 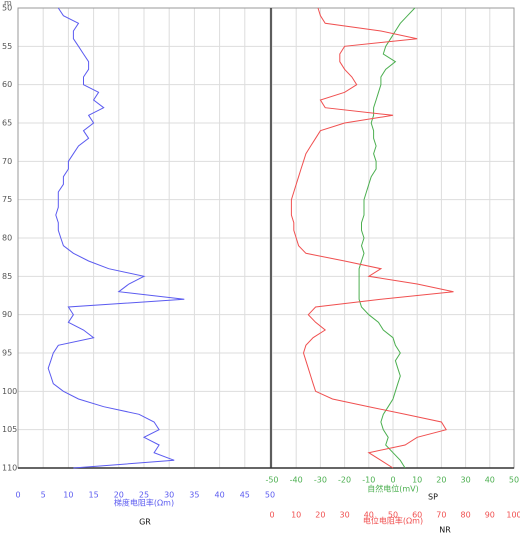 I want to click on x-tick-label: -30, so click(x=320, y=480).